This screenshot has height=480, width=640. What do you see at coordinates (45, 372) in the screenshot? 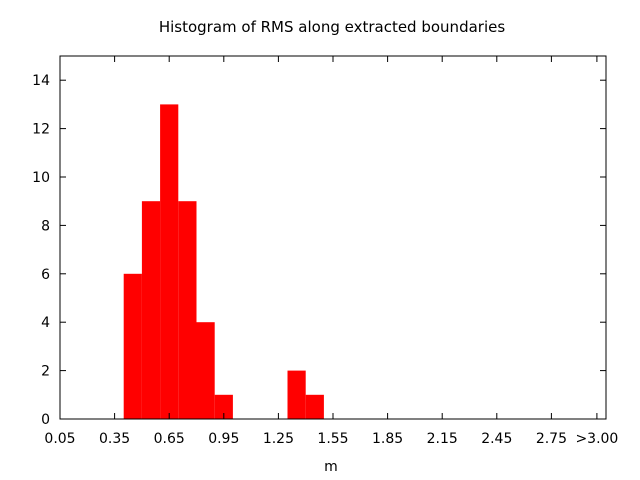
I see `y-tick-label: 2` at bounding box center [45, 372].